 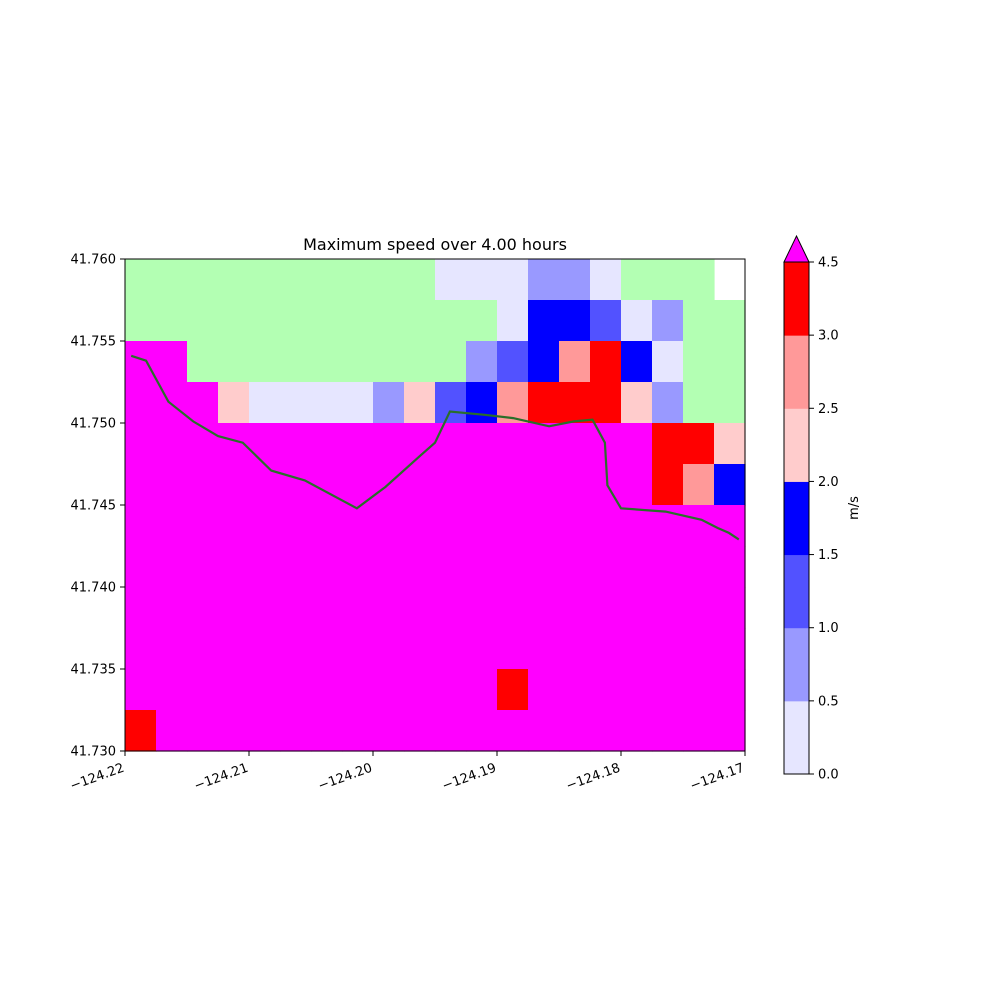 I want to click on colorbar-tick-label: 0.5, so click(x=828, y=701).